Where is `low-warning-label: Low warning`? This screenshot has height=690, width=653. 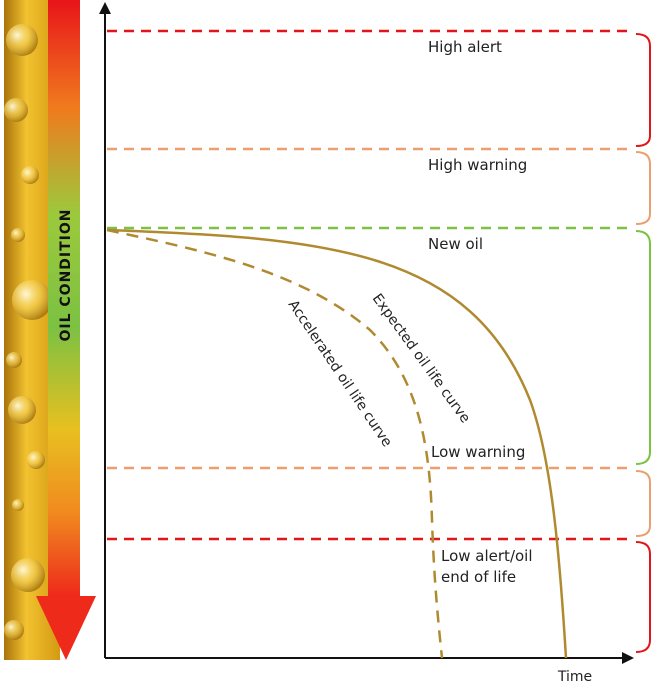
low-warning-label: Low warning is located at coordinates (478, 452).